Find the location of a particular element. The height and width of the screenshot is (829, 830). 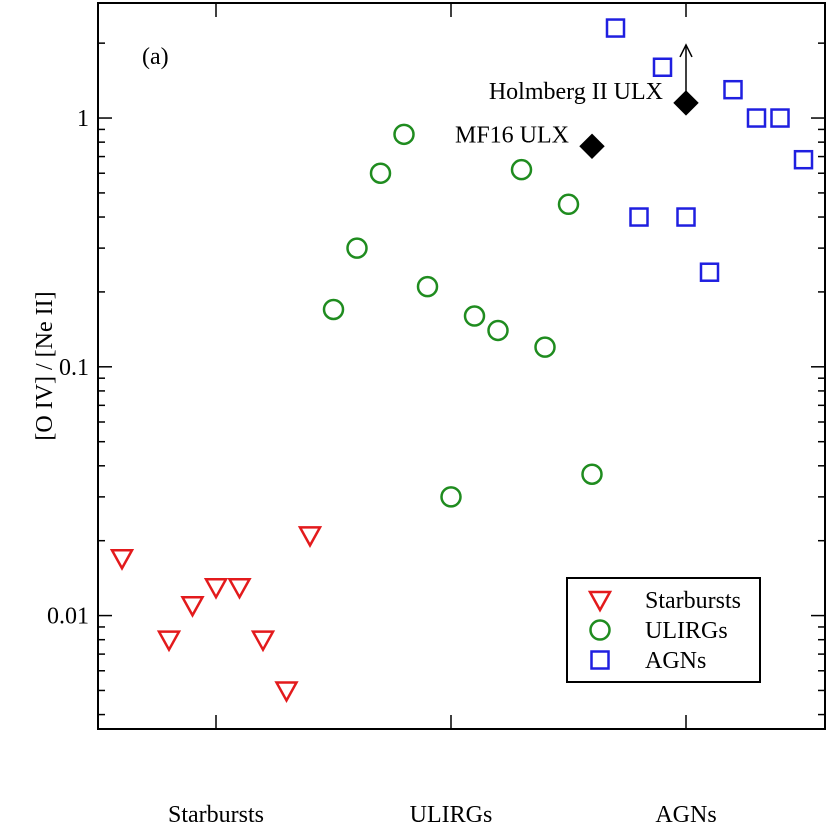

legend-marker-ulirgs is located at coordinates (600, 630).